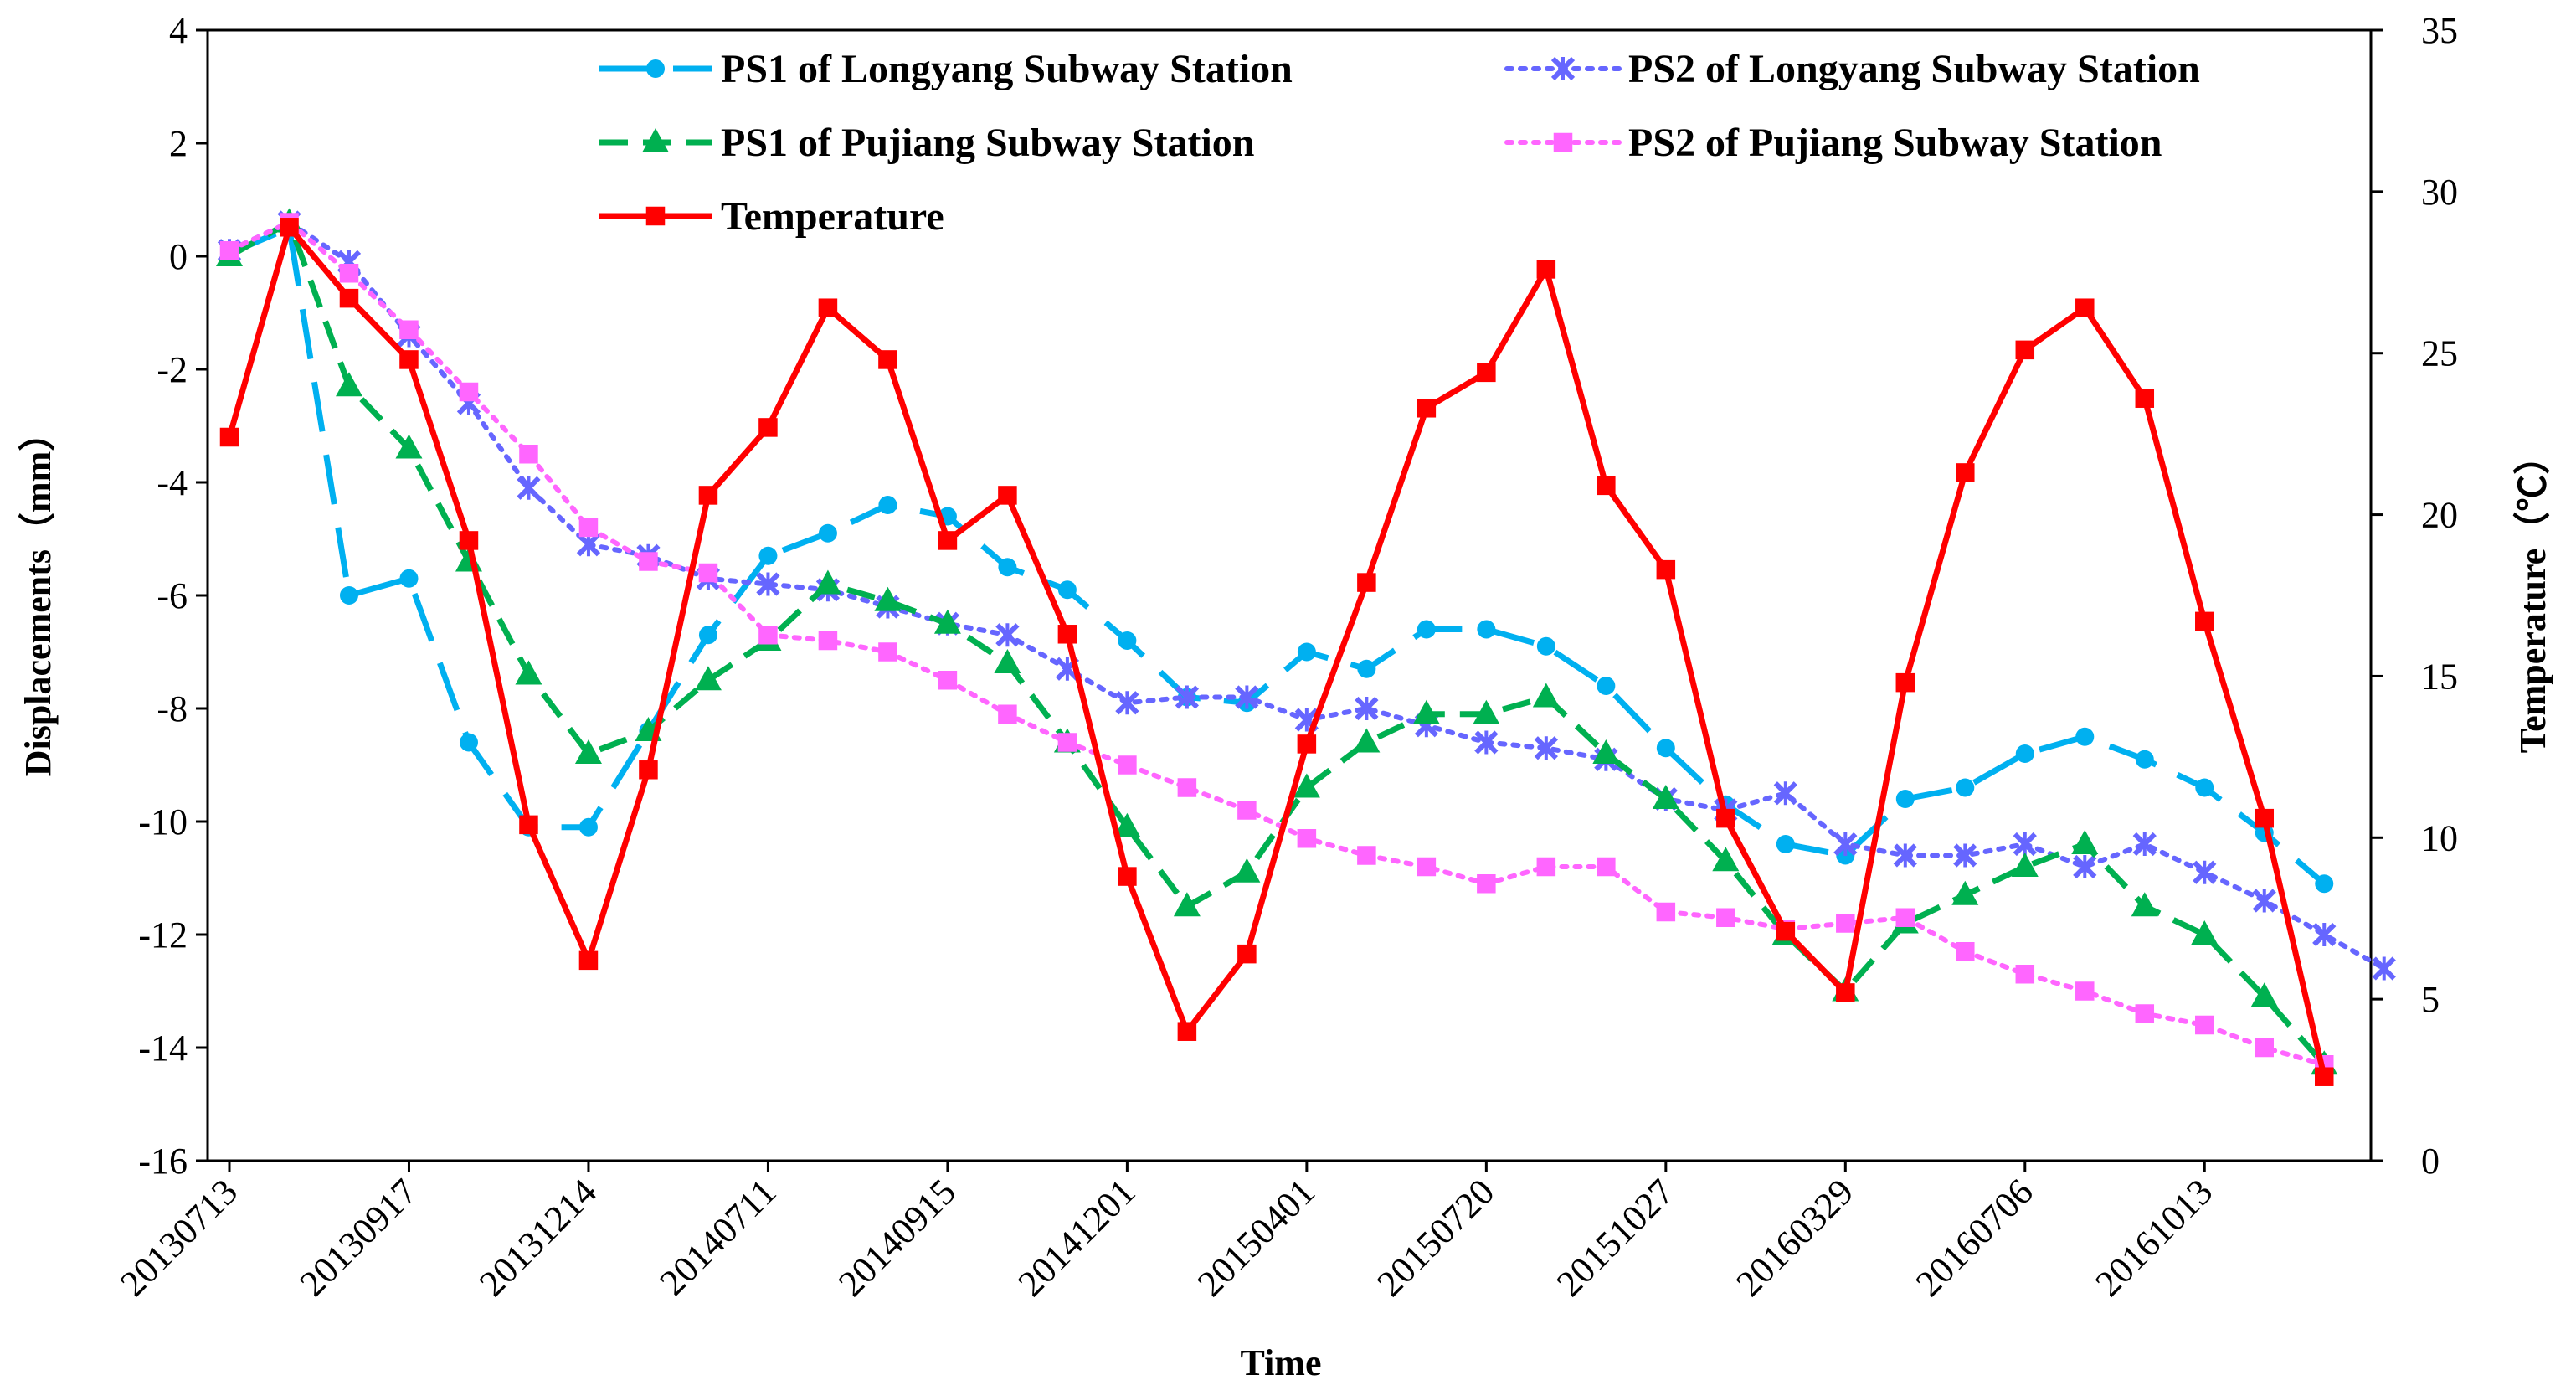 The width and height of the screenshot is (2576, 1396). I want to click on legend-label: PS1 of Pujiang Subway Station, so click(987, 143).